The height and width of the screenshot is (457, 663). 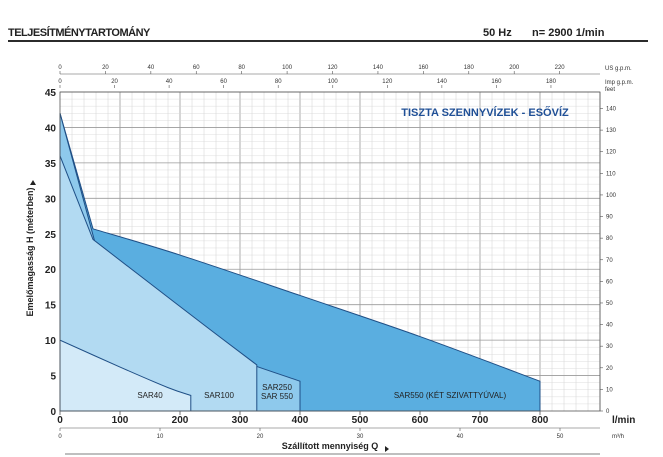 What do you see at coordinates (619, 83) in the screenshot?
I see `imp-gpm-unit-label: Imp g.p.m.` at bounding box center [619, 83].